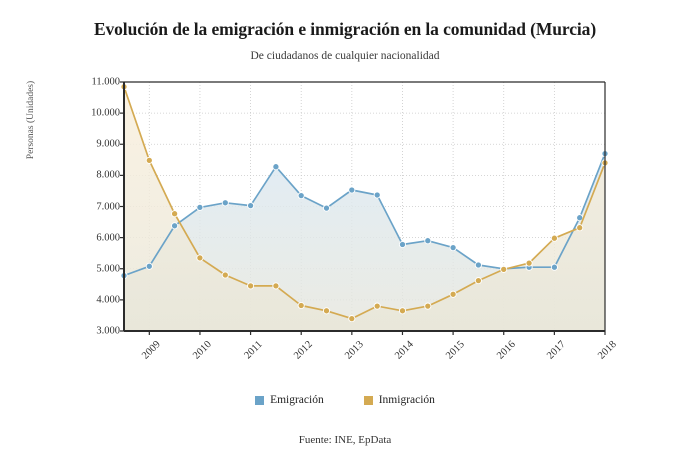 The width and height of the screenshot is (690, 471). I want to click on y-tick-label: 10.000, so click(105, 113).